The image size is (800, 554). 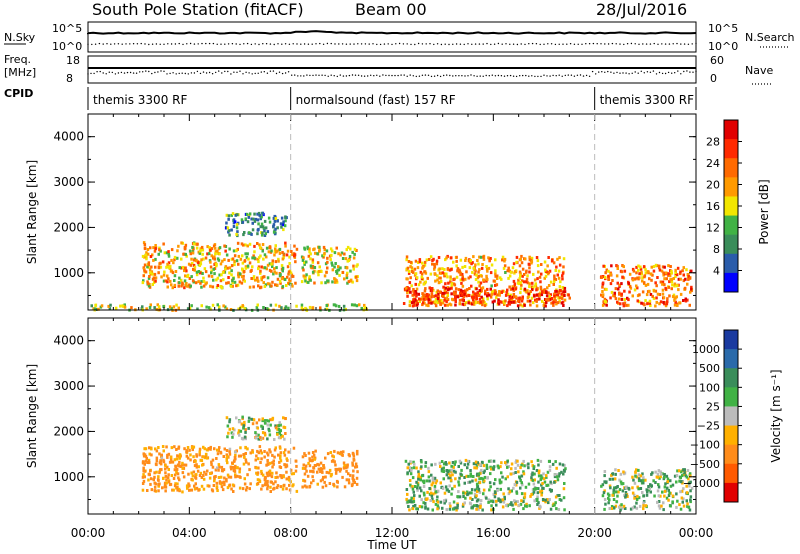 I want to click on freq-panel, so click(x=392, y=69).